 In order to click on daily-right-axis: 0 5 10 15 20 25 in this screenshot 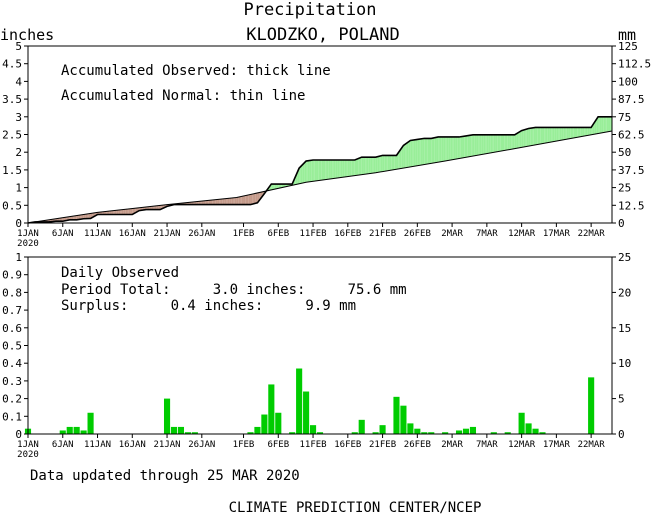, I will do `click(621, 346)`.